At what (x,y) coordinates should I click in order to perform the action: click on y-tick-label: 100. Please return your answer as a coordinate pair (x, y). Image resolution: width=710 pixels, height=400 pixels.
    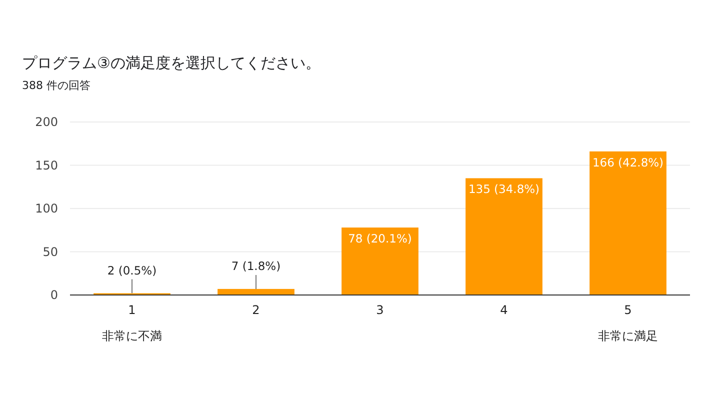
    Looking at the image, I should click on (46, 209).